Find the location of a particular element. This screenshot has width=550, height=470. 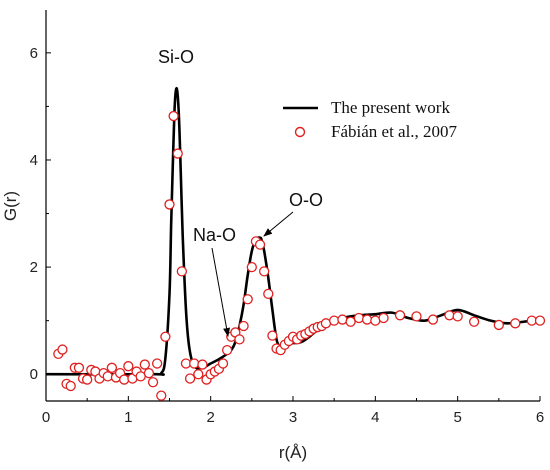

y-tick-label: 4 is located at coordinates (34, 160).